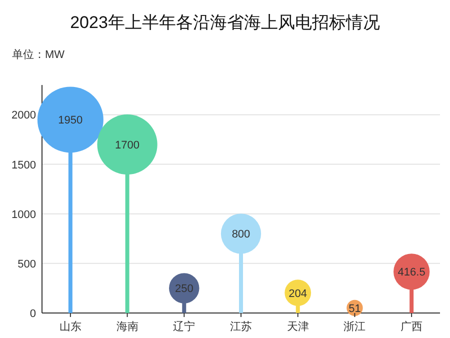  What do you see at coordinates (297, 326) in the screenshot?
I see `x-tick-label: 天津` at bounding box center [297, 326].